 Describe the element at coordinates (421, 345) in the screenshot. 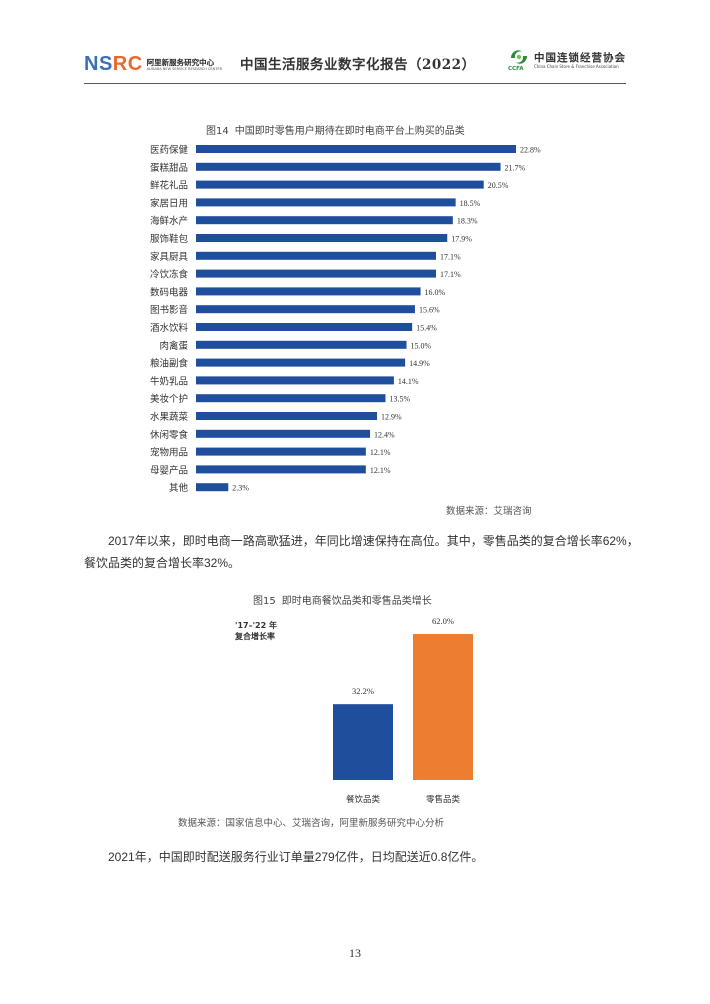

I see `value-label: 15.0%` at that location.